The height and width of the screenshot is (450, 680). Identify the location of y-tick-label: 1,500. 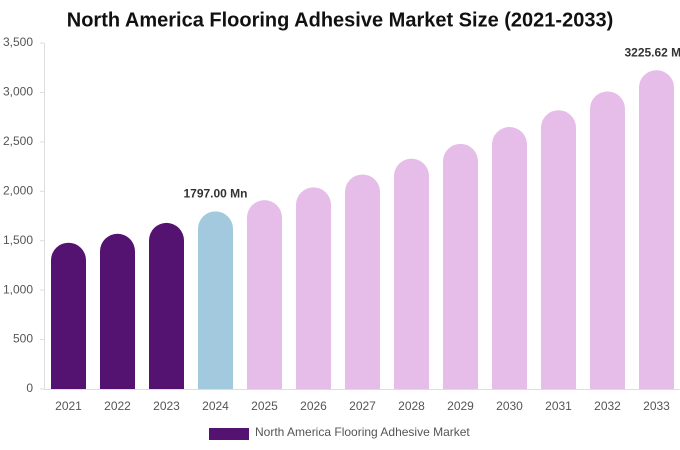
(18, 240).